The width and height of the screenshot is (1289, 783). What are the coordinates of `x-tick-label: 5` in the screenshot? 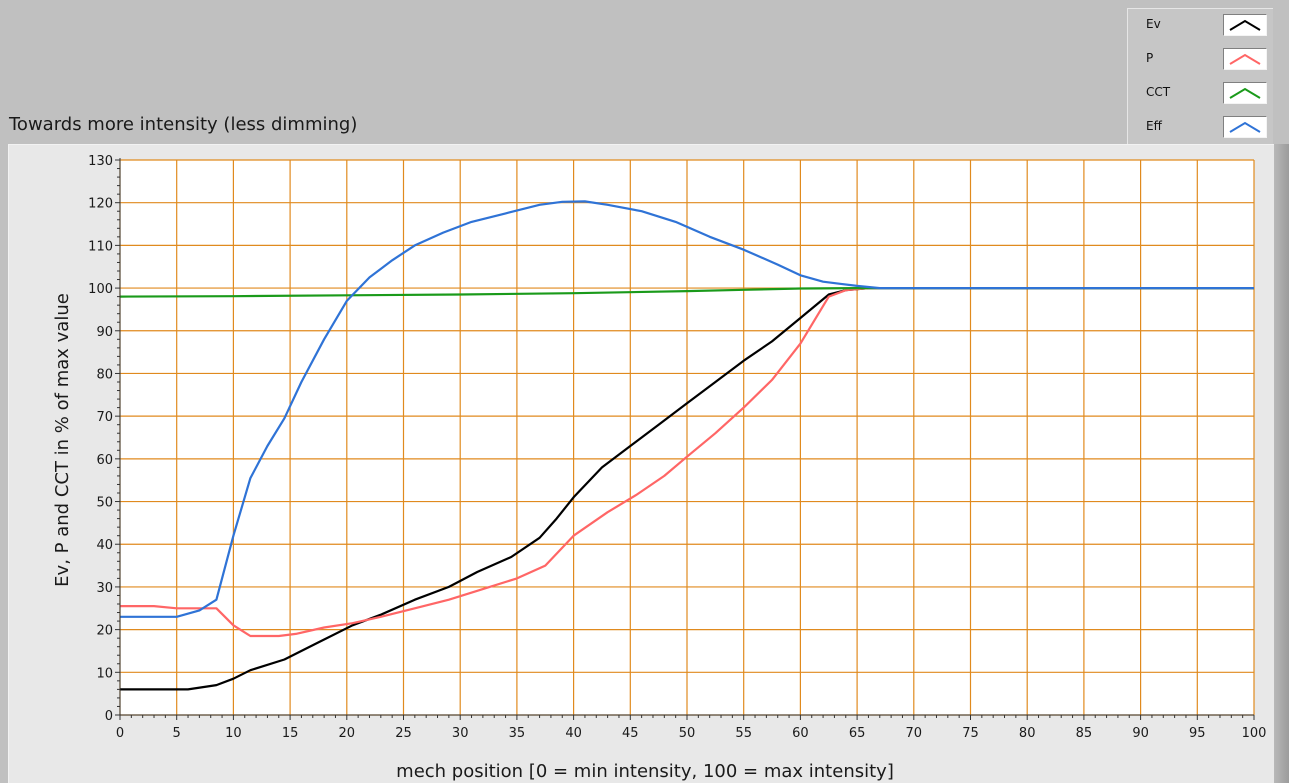 It's located at (177, 733).